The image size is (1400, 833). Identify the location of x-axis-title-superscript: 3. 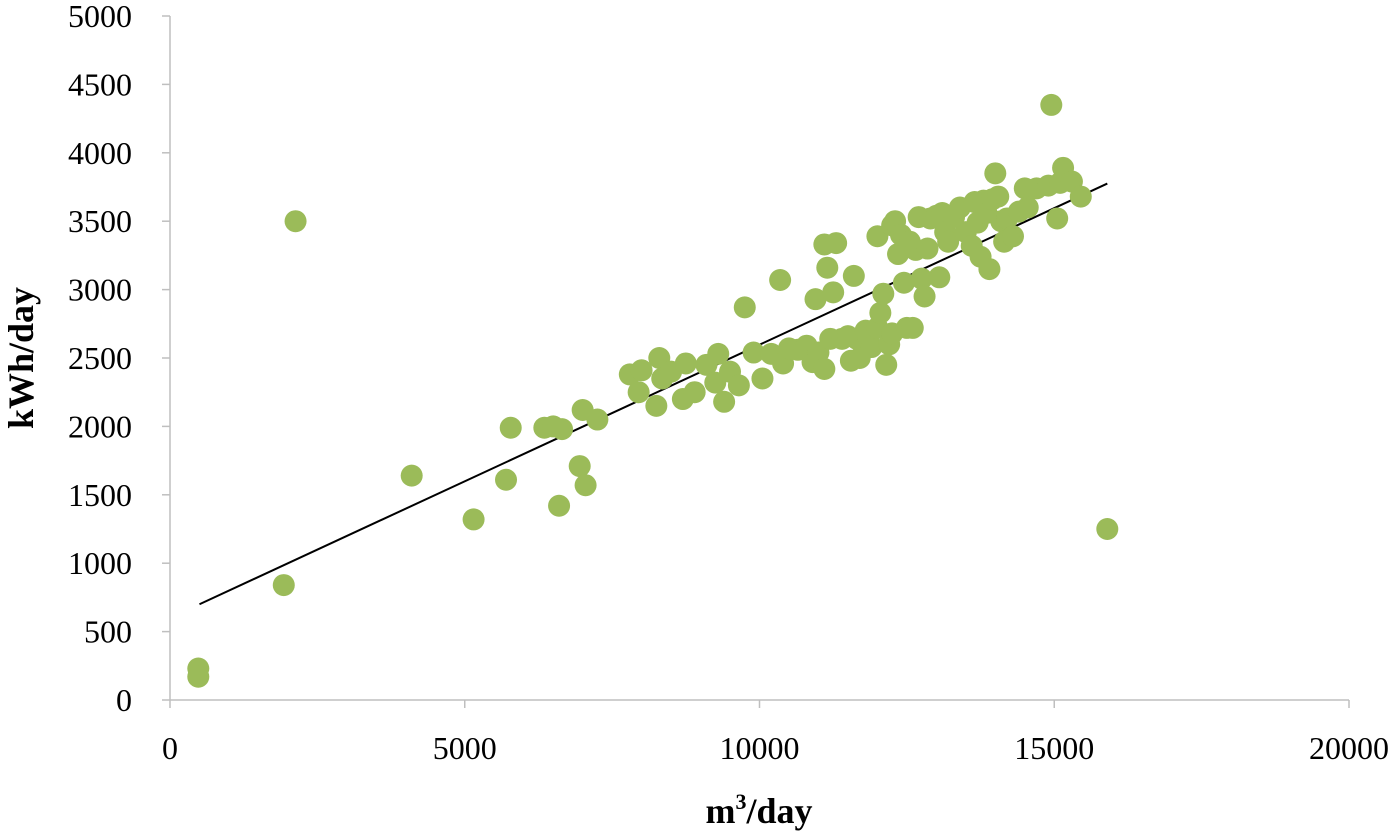
(740, 801).